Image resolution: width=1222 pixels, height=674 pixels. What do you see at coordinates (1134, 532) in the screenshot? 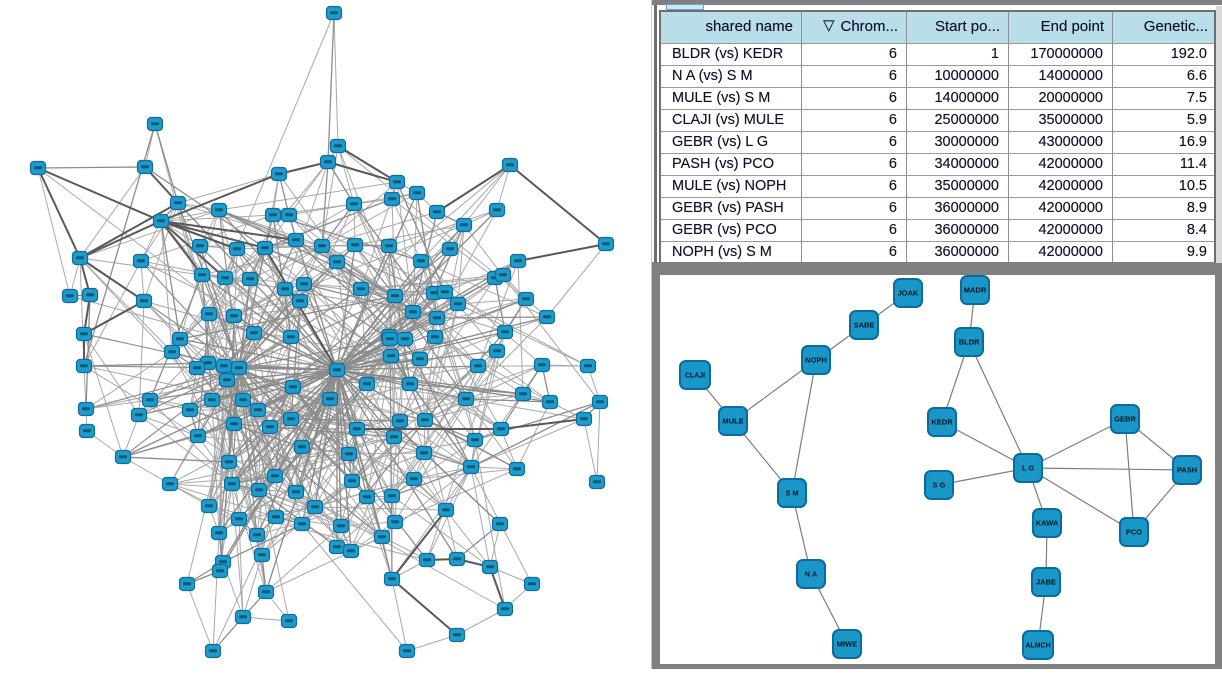
I see `svg-text: PCO` at bounding box center [1134, 532].